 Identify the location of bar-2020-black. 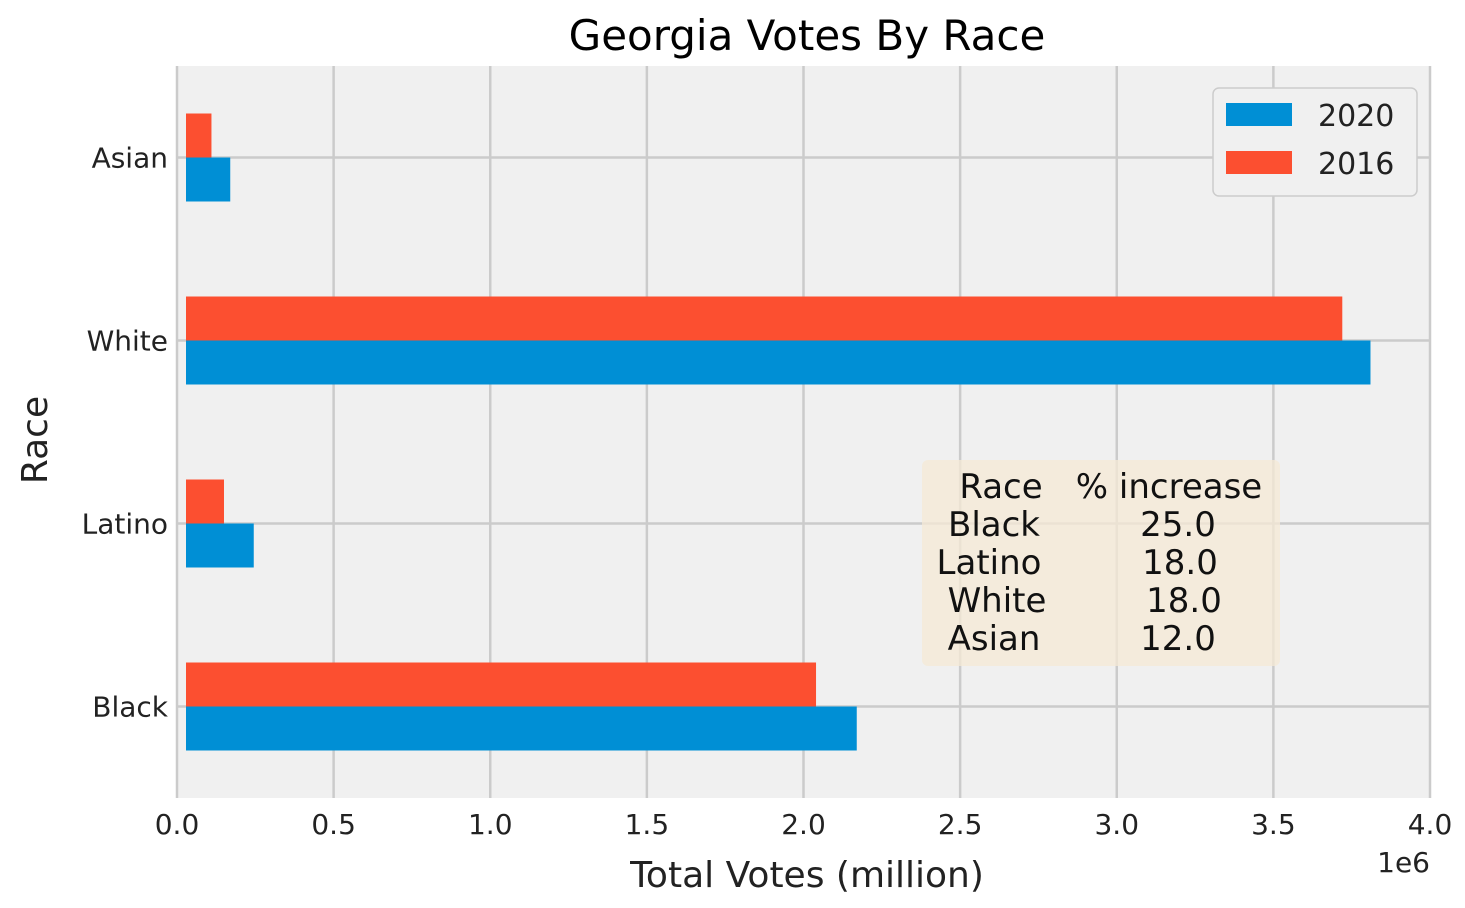
(521, 728).